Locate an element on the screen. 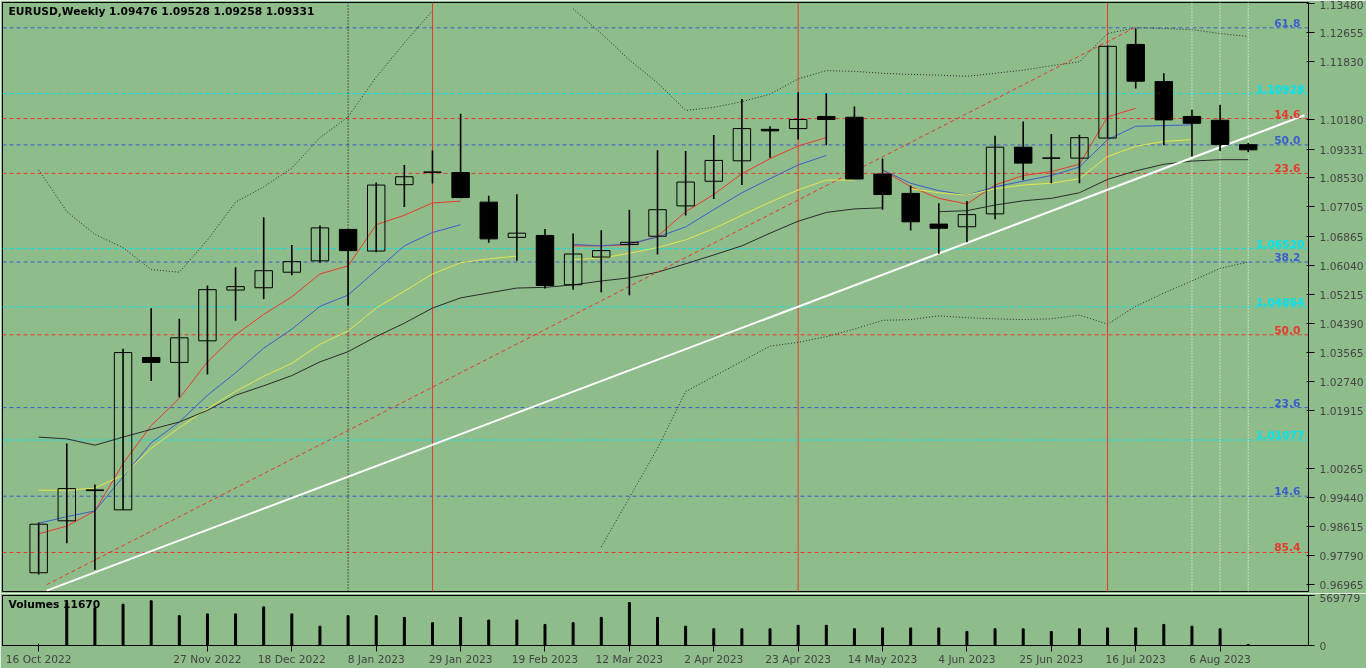 This screenshot has width=1366, height=668. x-tick-label: 18 Dec 2022 is located at coordinates (291, 659).